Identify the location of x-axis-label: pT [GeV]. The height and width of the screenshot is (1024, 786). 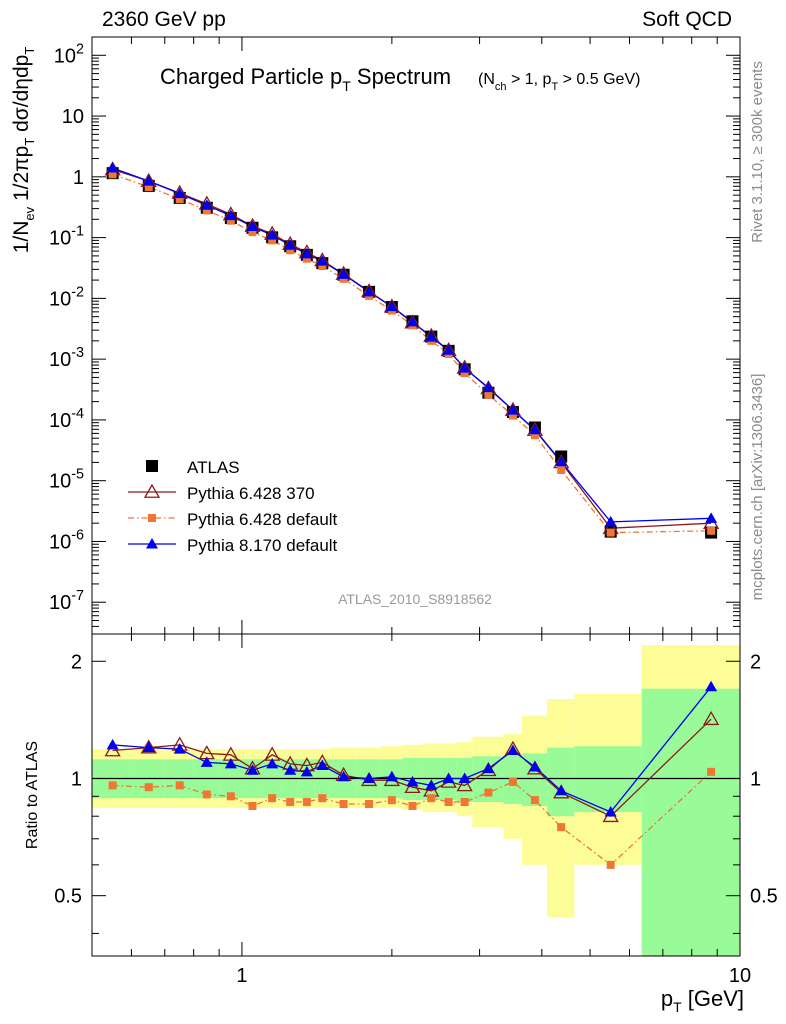
(702, 1000).